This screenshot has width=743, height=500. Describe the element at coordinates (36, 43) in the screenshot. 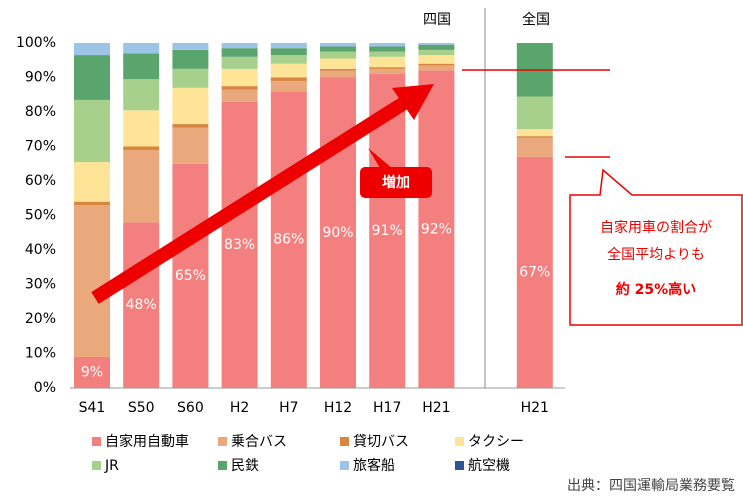

I see `y-tick-label: 100%` at that location.